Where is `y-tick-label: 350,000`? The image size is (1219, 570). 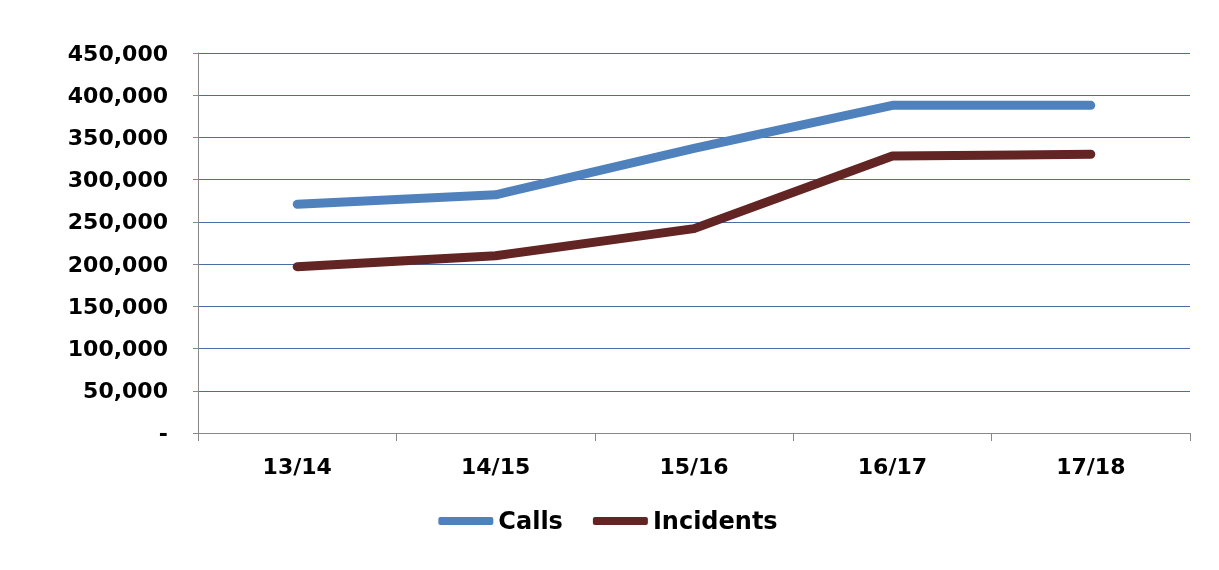 y-tick-label: 350,000 is located at coordinates (117, 137).